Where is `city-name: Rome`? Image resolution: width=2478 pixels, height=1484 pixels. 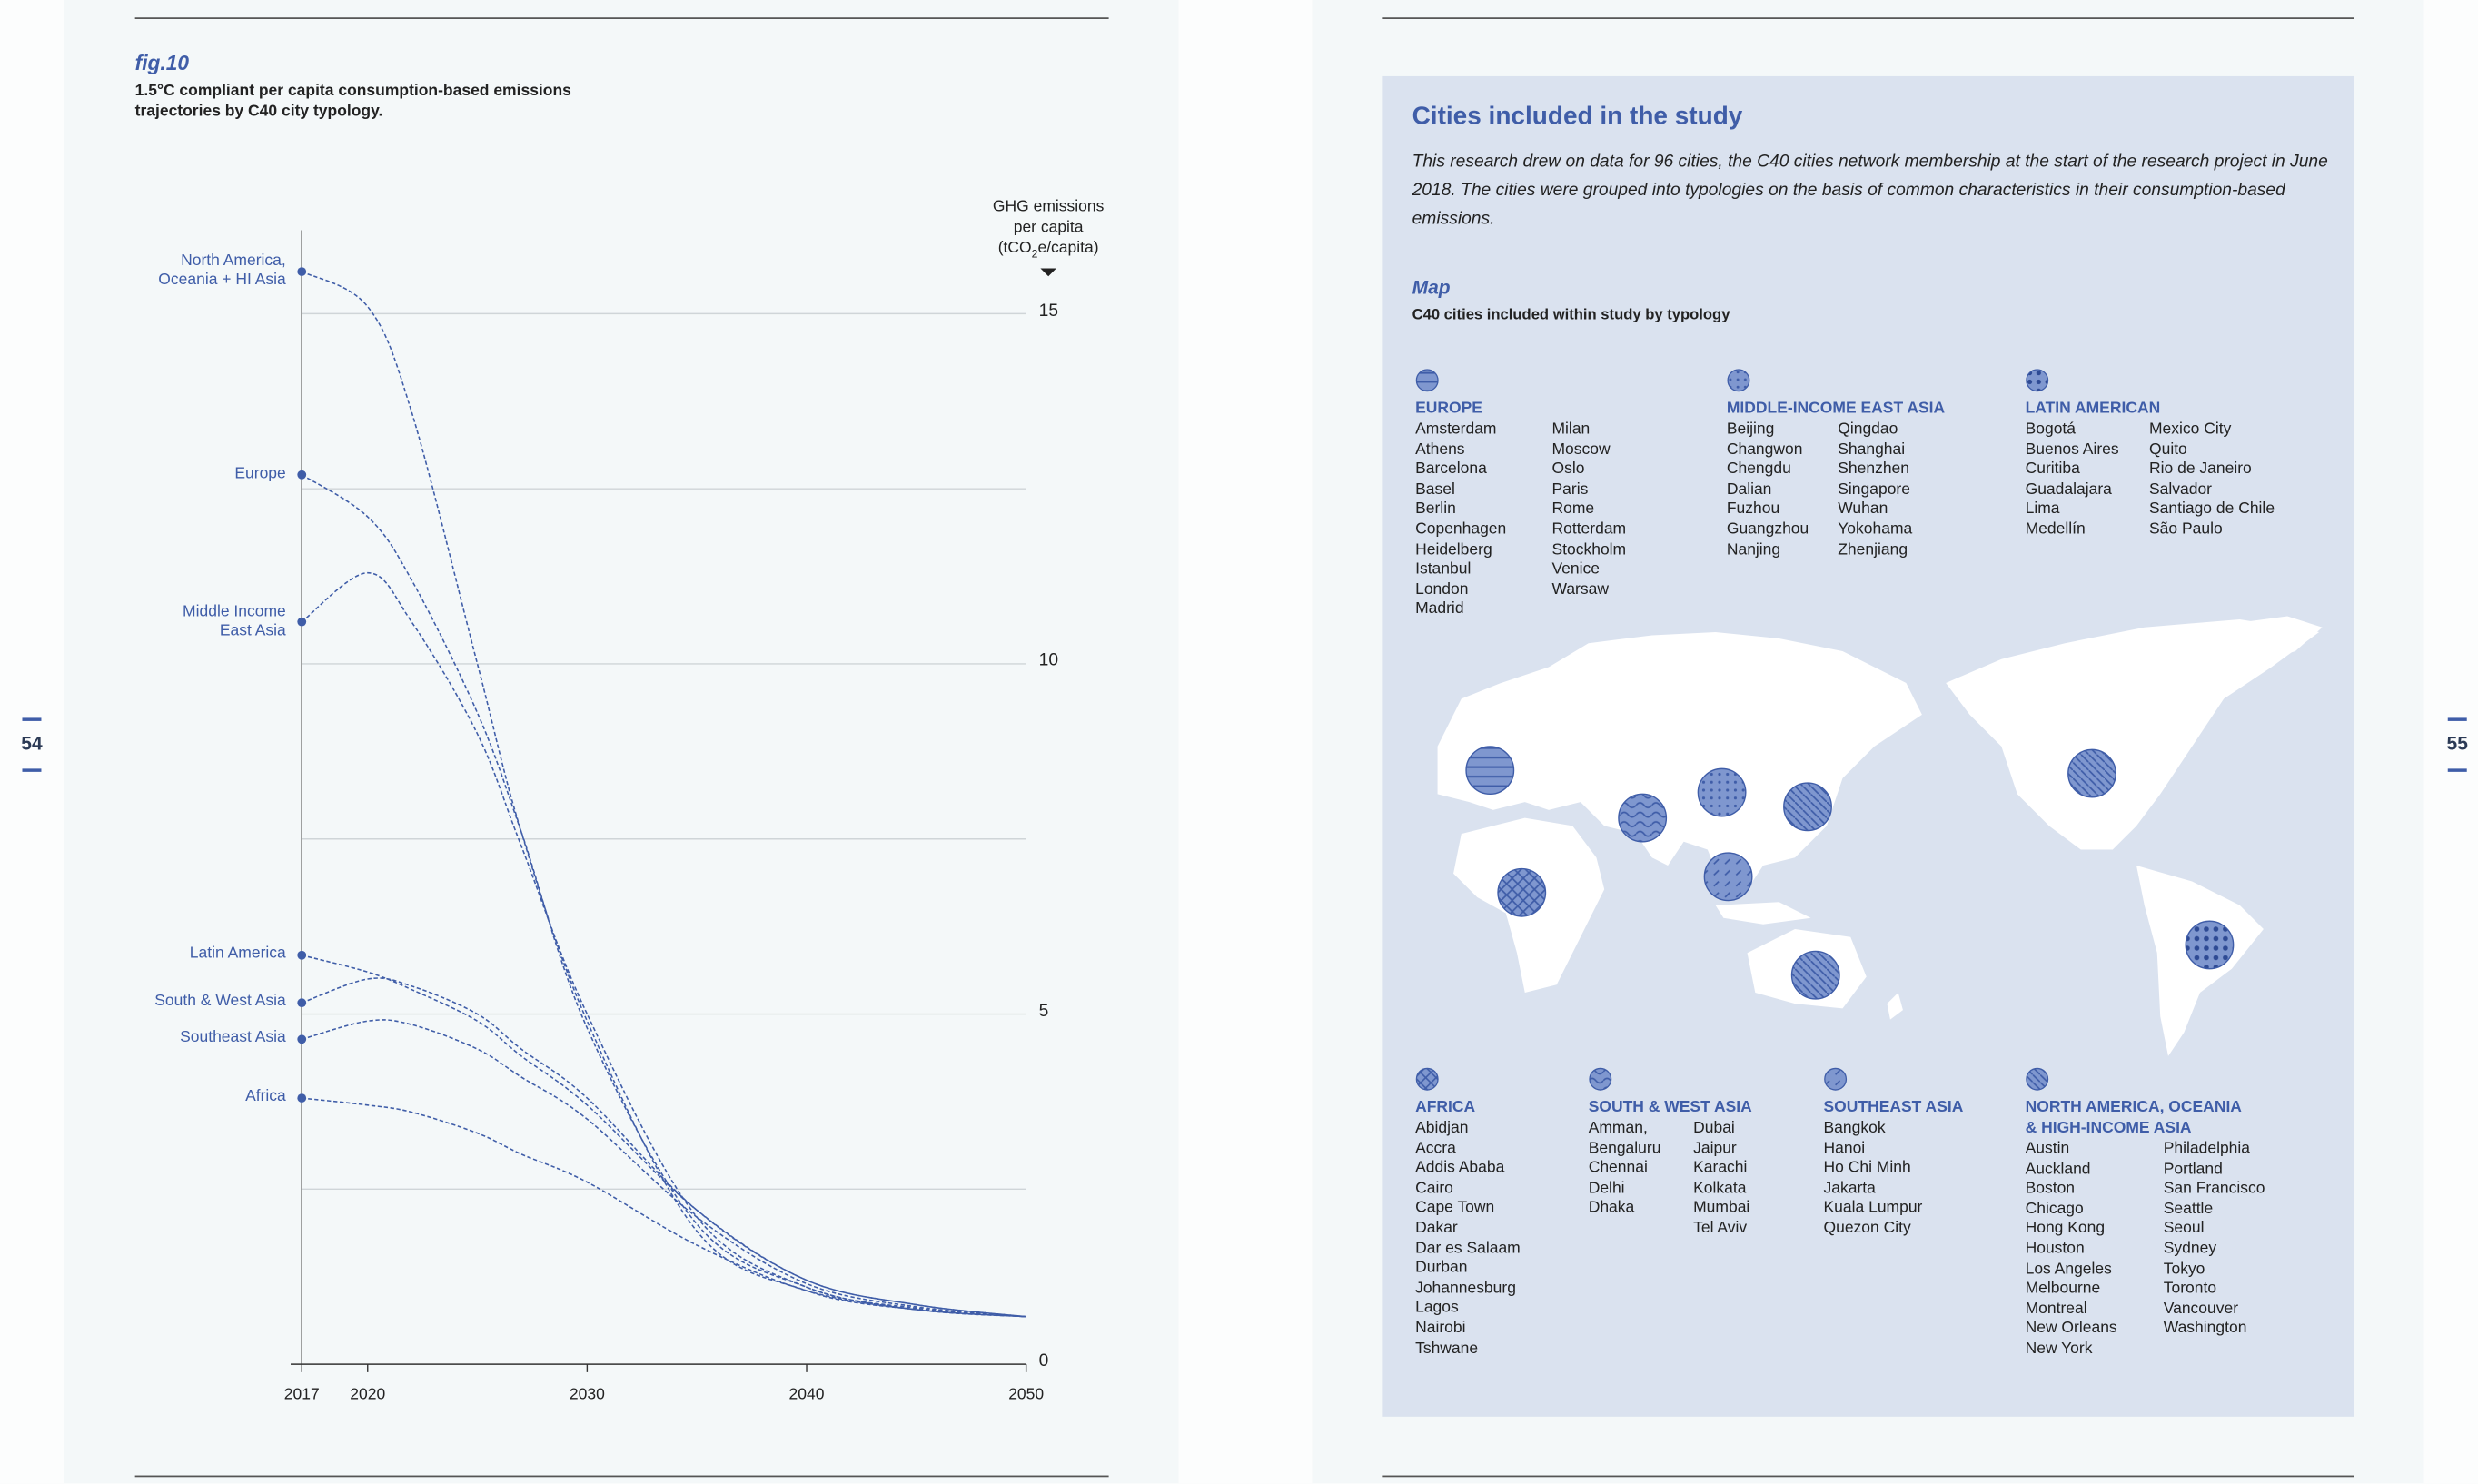
city-name: Rome is located at coordinates (1573, 509).